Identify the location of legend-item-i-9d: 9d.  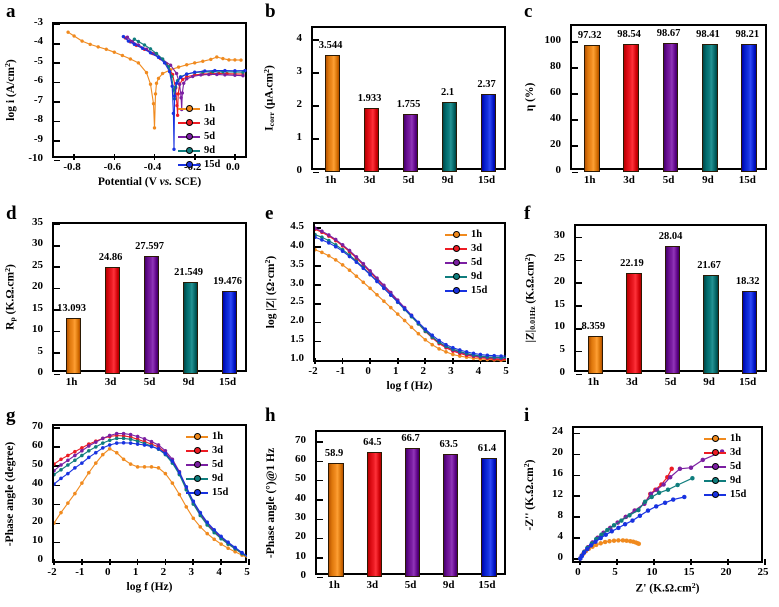
(725, 480).